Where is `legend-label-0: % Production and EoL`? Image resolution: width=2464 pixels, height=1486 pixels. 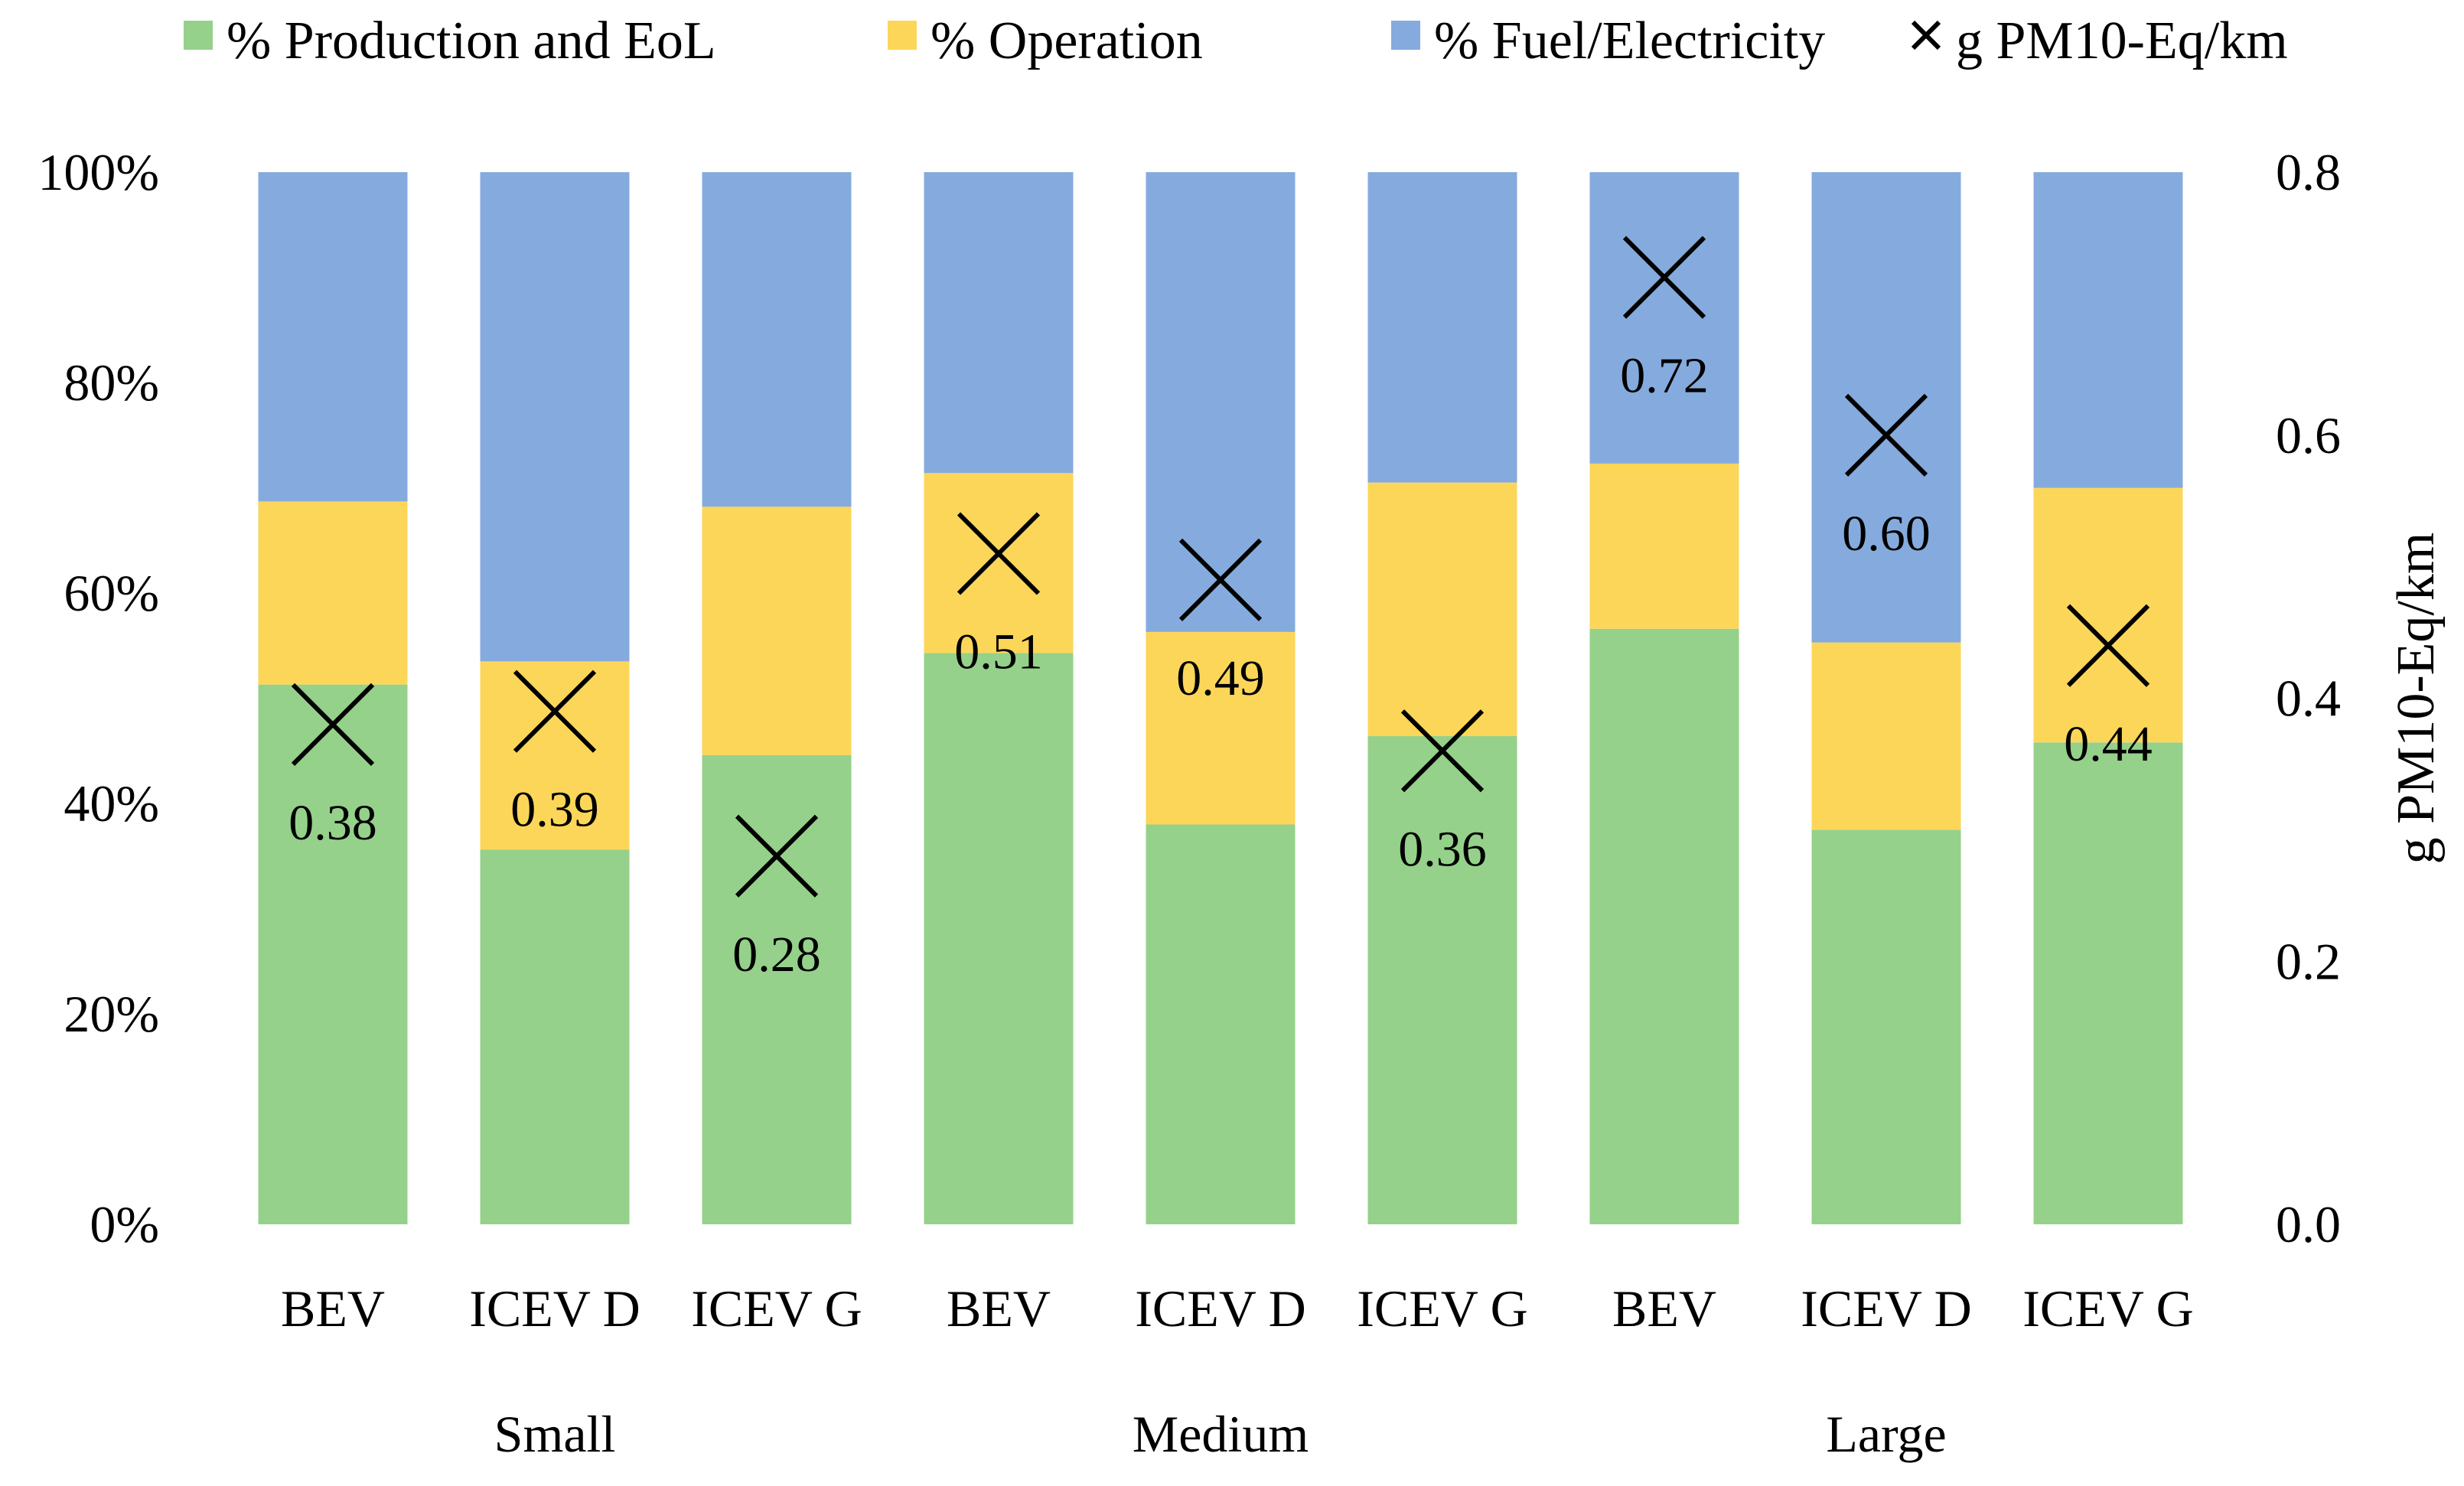 legend-label-0: % Production and EoL is located at coordinates (472, 41).